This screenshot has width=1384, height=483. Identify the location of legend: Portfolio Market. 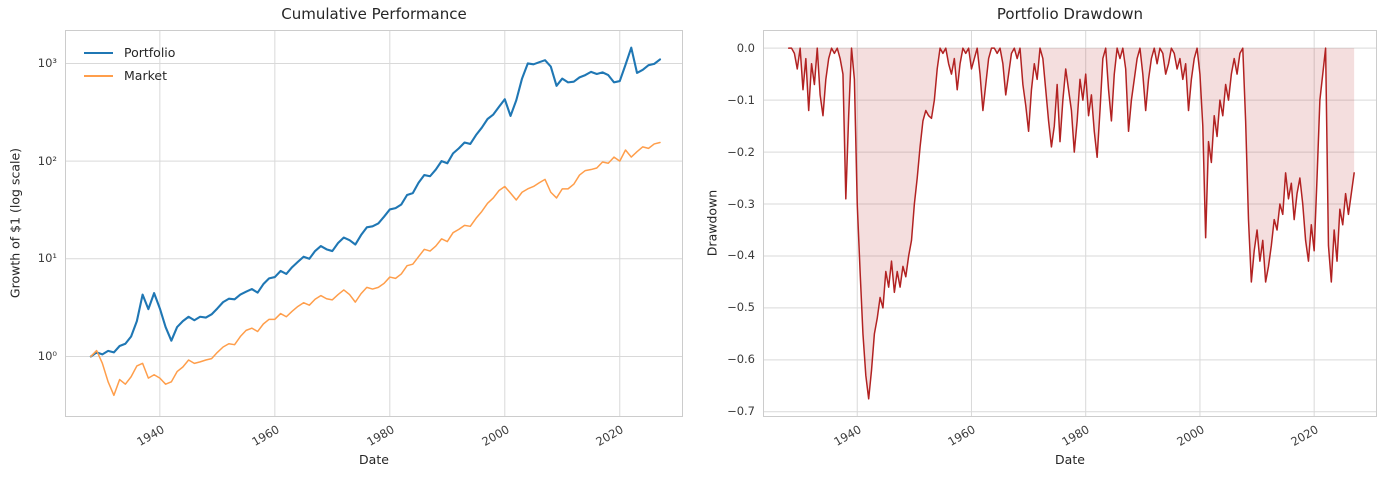
(129, 64).